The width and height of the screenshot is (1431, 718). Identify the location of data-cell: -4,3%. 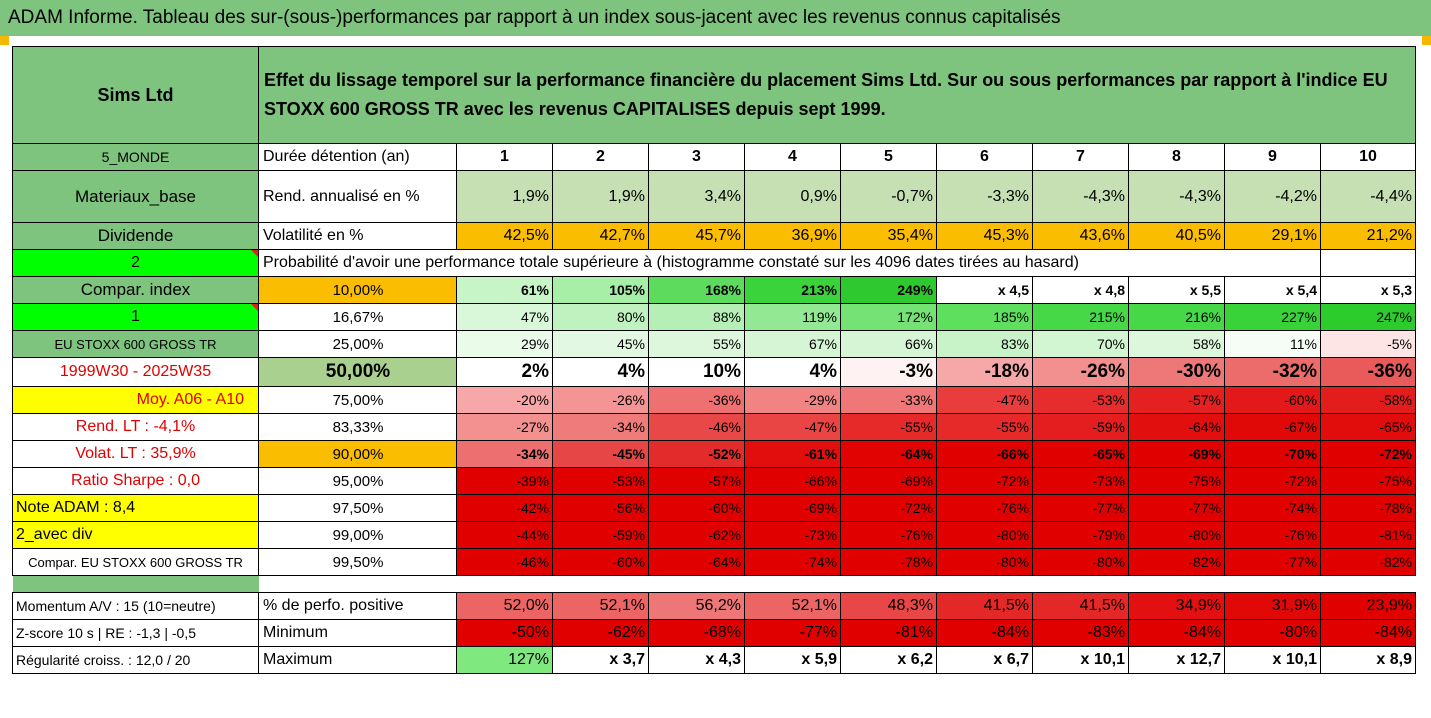
(1176, 196).